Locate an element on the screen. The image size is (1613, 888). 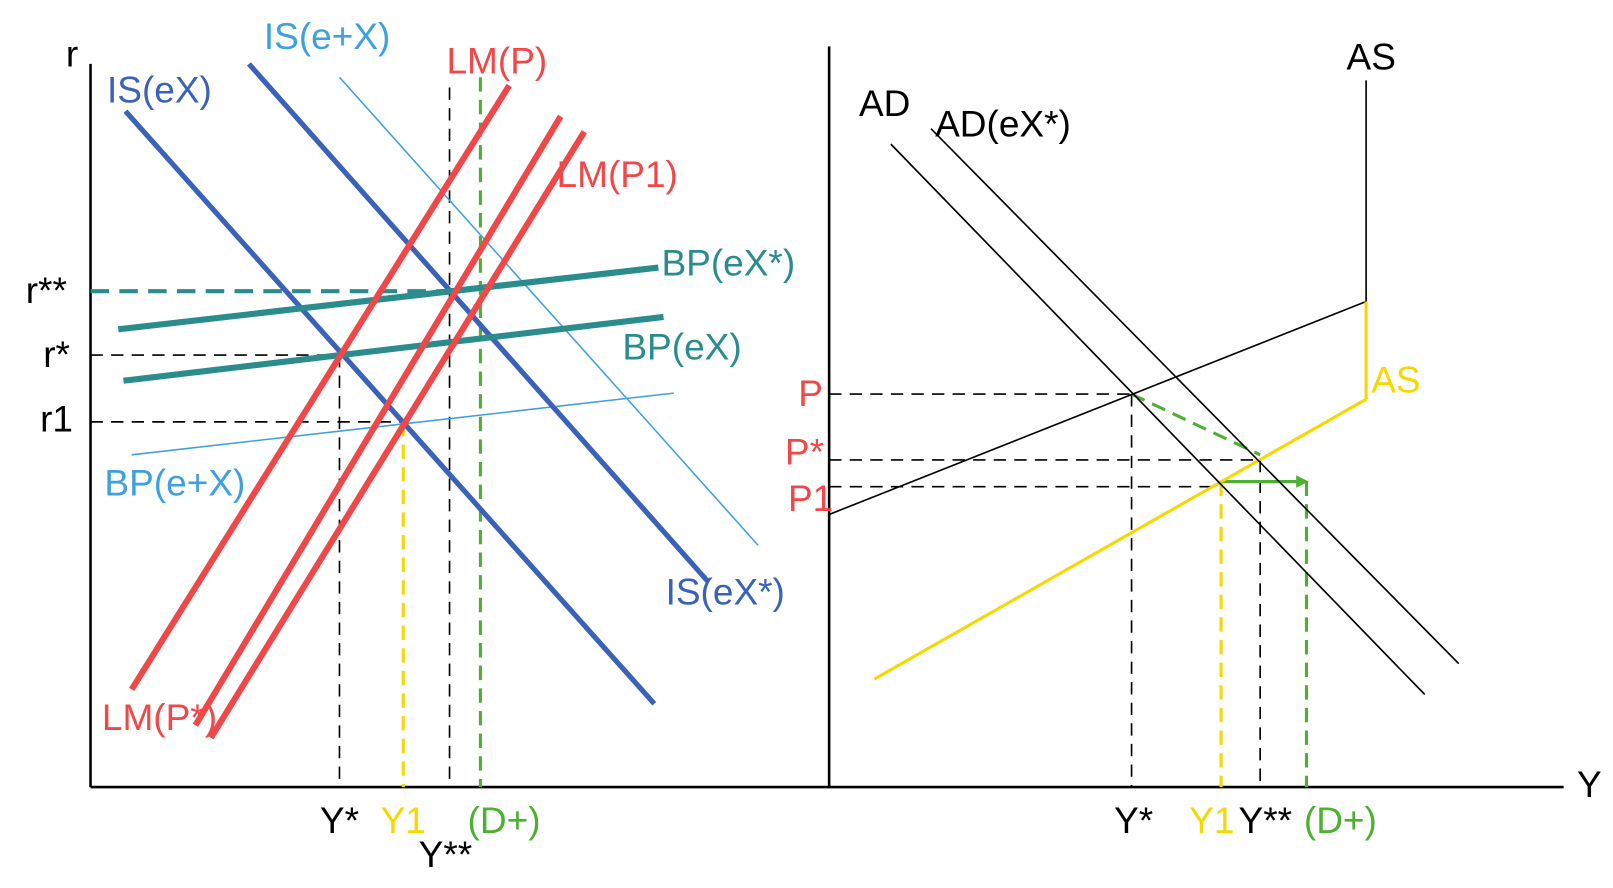
curve-label: AD(eX*) is located at coordinates (1003, 123).